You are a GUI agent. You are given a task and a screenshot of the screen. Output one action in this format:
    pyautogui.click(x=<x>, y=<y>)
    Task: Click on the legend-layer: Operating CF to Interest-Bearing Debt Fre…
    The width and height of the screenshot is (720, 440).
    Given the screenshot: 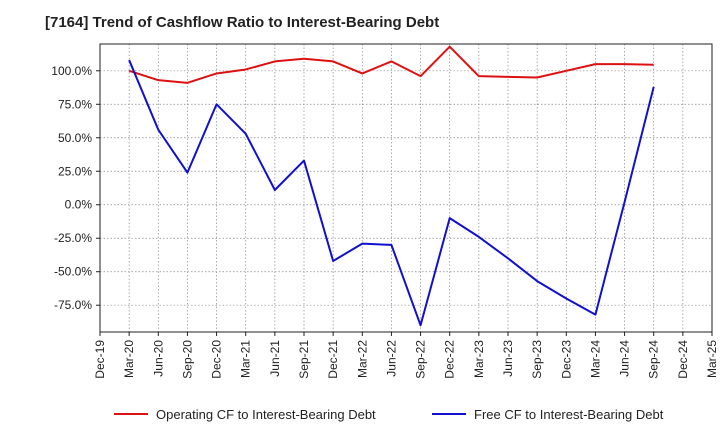 What is the action you would take?
    pyautogui.click(x=389, y=414)
    